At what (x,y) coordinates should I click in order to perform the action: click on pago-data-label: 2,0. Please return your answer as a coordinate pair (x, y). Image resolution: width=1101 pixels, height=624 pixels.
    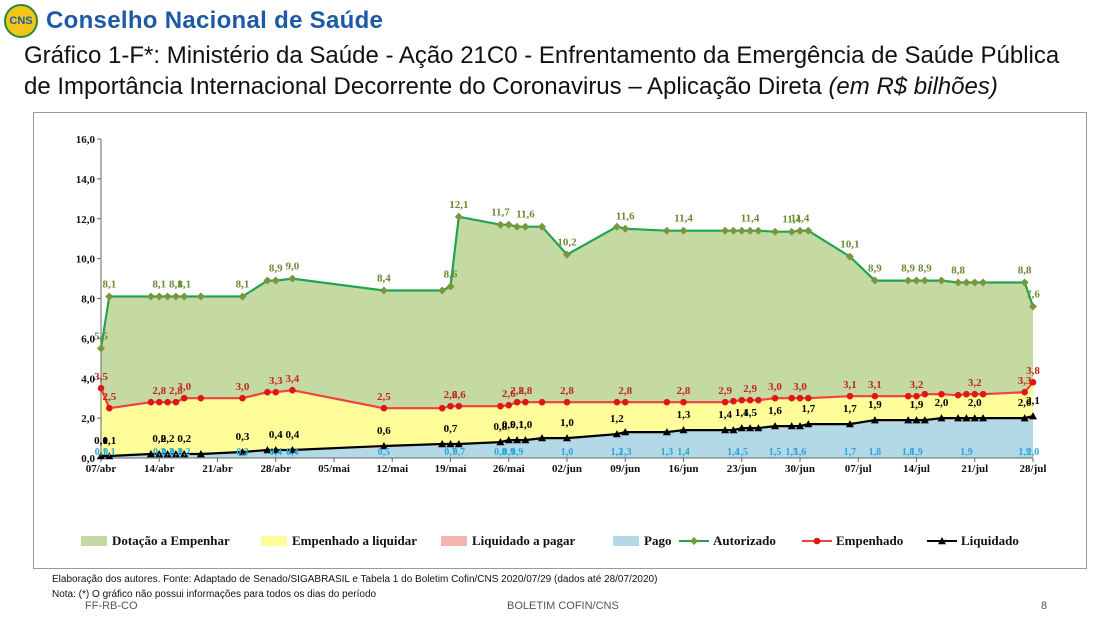
    Looking at the image, I should click on (1033, 452).